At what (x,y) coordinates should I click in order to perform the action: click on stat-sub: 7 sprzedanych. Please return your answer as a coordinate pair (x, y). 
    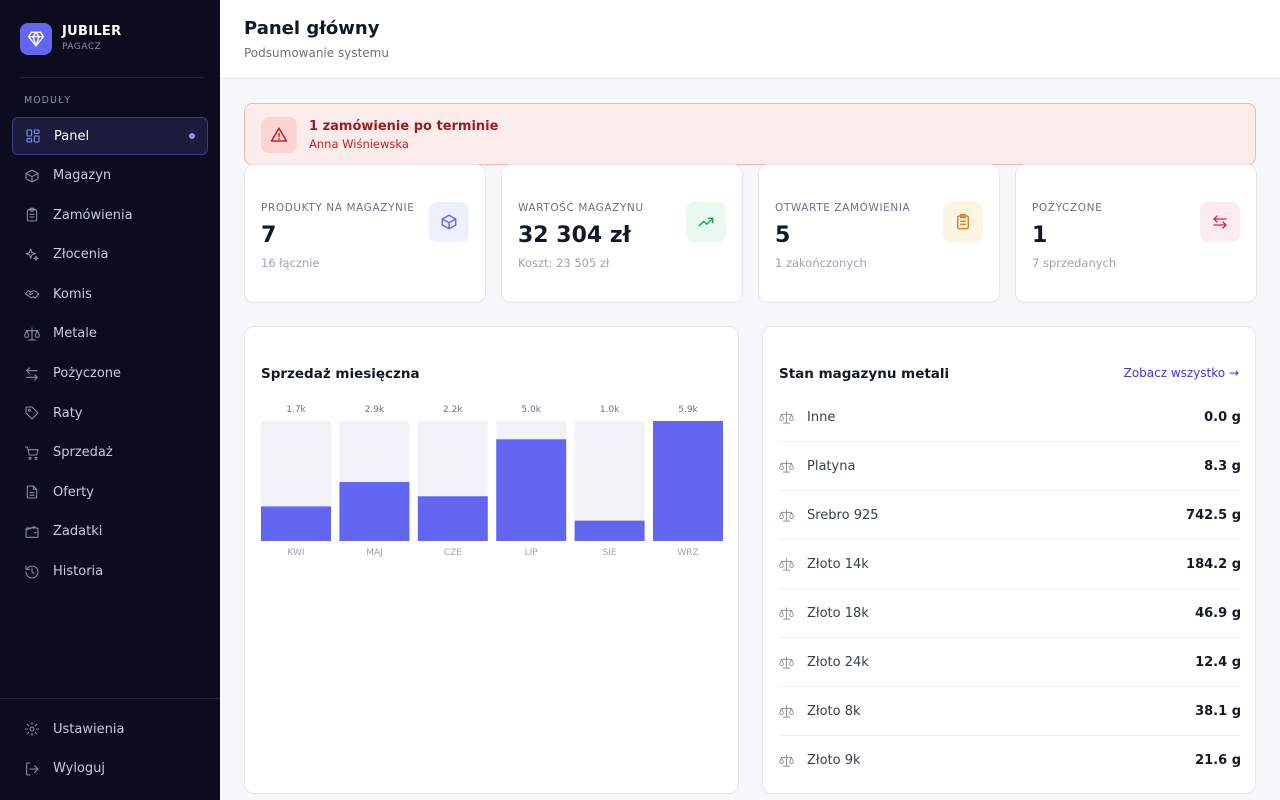
    Looking at the image, I should click on (1074, 263).